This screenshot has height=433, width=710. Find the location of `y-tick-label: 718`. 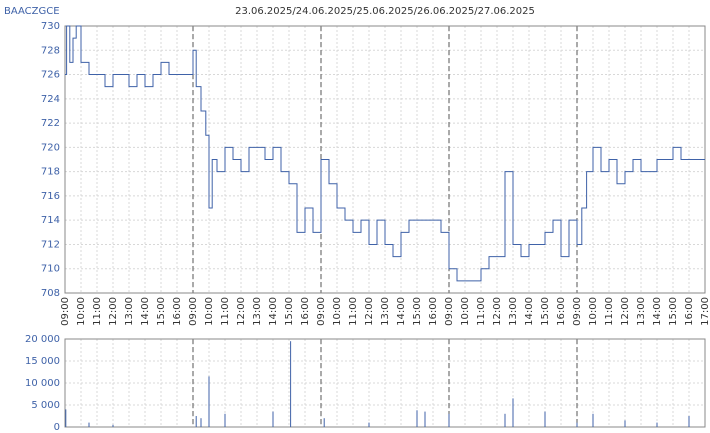

y-tick-label: 718 is located at coordinates (50, 172).